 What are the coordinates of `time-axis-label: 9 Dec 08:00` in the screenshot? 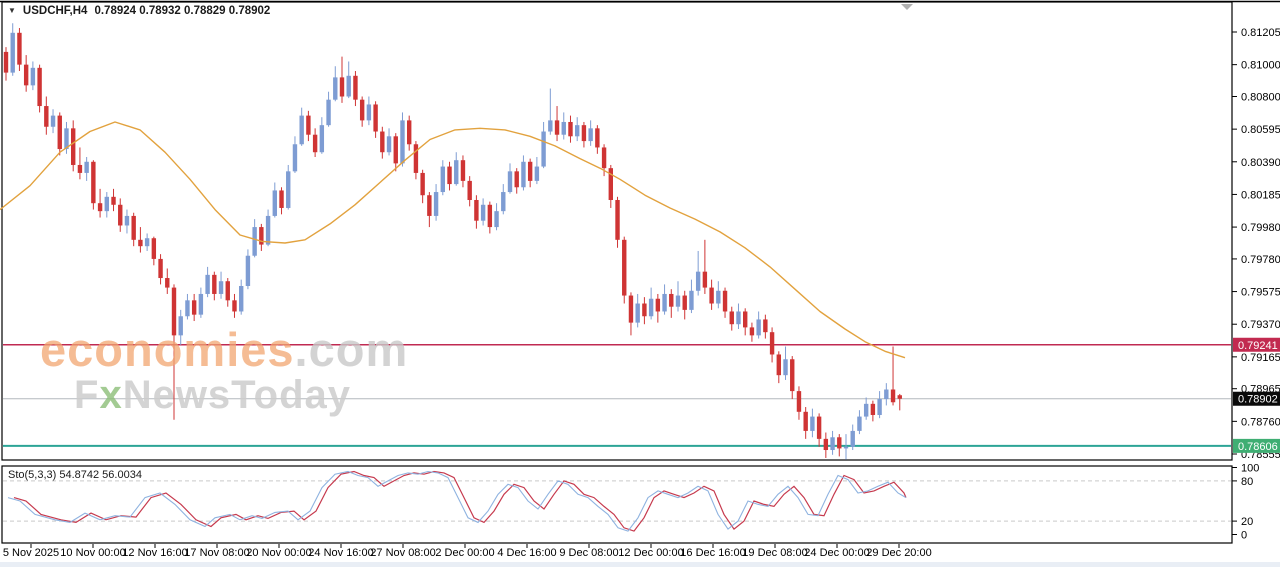 It's located at (588, 553).